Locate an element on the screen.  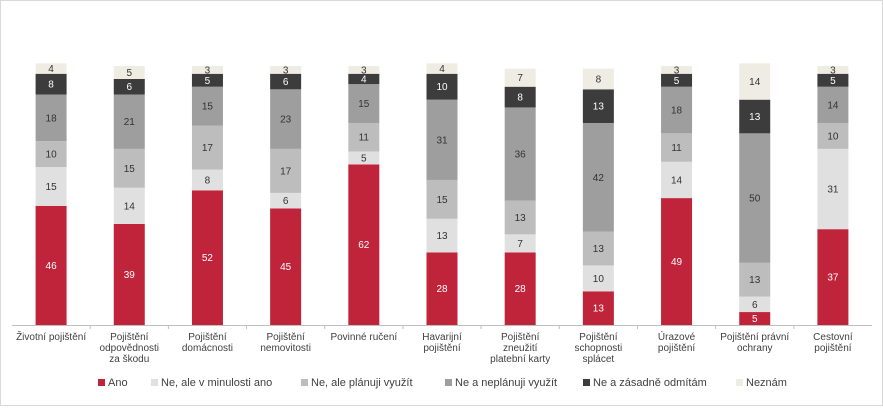
category-label: Pojištění domácnosti is located at coordinates (207, 343).